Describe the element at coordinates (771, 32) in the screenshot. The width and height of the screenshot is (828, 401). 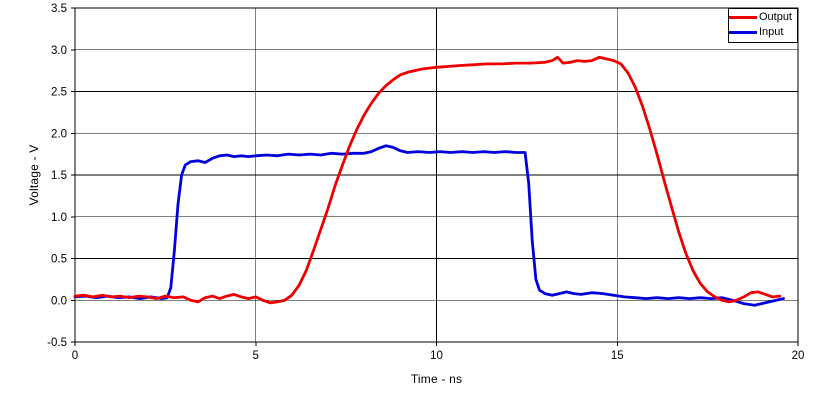
I see `legend-label-input: Input` at that location.